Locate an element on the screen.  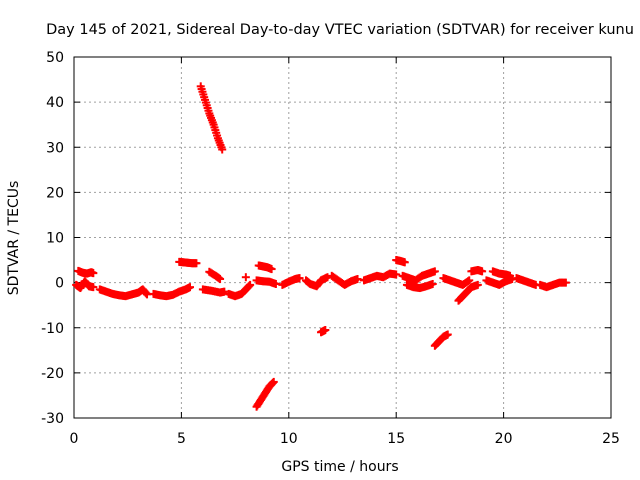
y-tick-label: 50 is located at coordinates (55, 58).